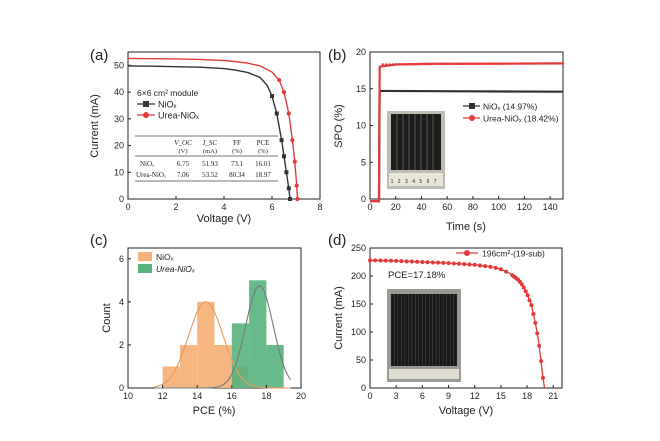 The width and height of the screenshot is (660, 441). I want to click on table-row1-pce: 16.01, so click(263, 164).